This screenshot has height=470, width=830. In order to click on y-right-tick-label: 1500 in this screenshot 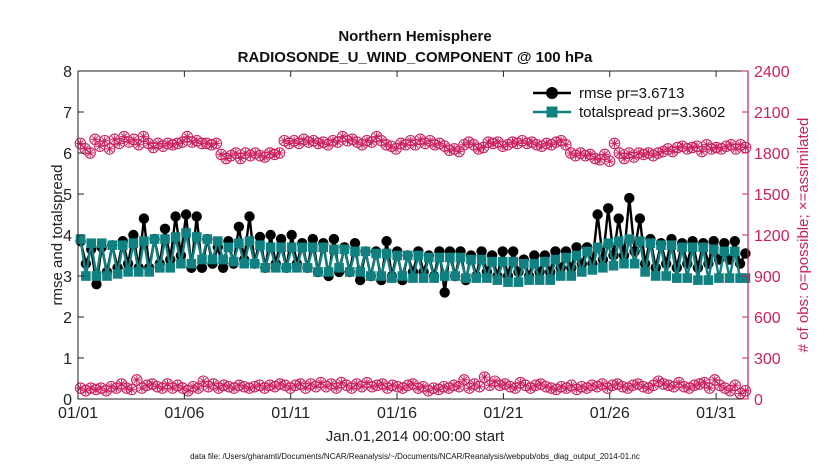, I will do `click(772, 195)`.